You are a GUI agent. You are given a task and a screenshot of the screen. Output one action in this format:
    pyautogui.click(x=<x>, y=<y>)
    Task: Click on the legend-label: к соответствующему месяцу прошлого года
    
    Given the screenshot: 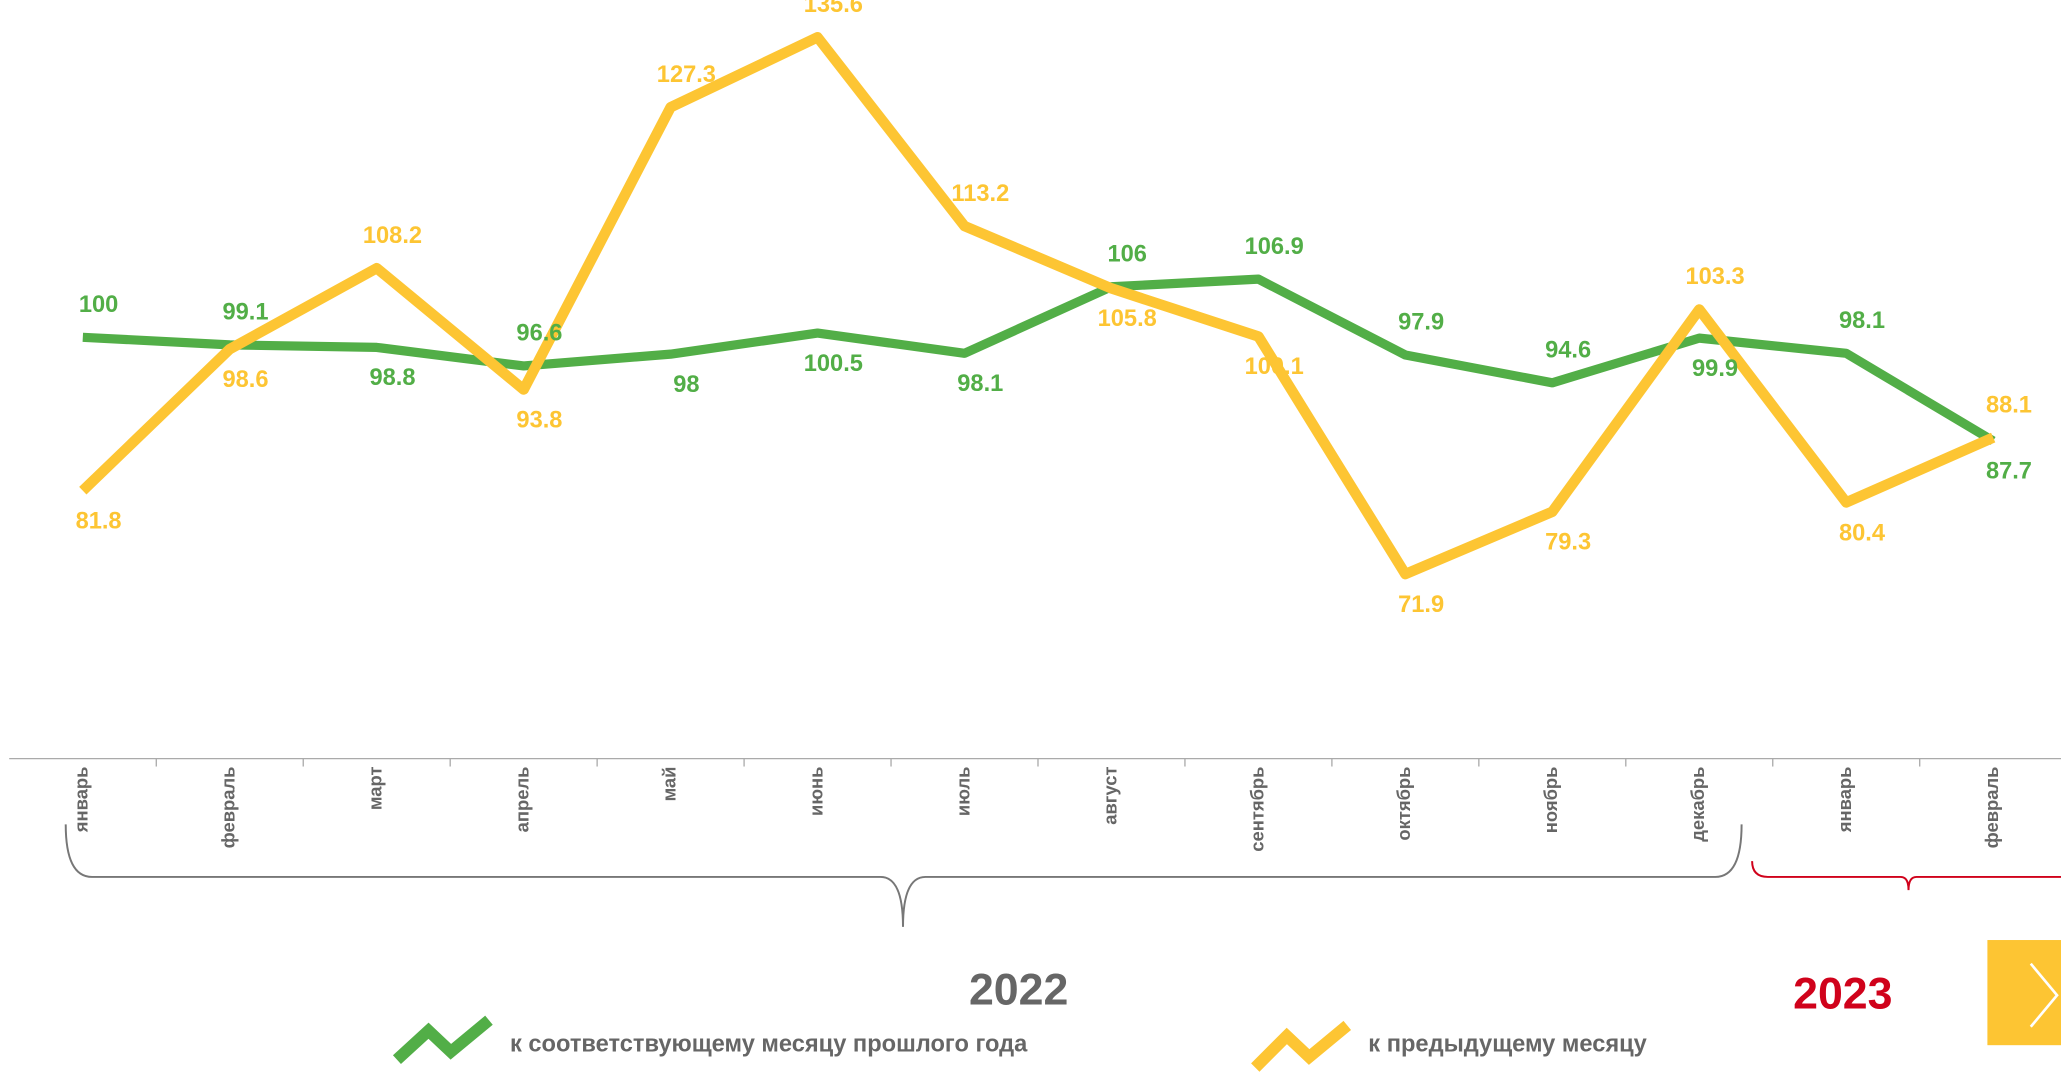 What is the action you would take?
    pyautogui.click(x=769, y=1044)
    